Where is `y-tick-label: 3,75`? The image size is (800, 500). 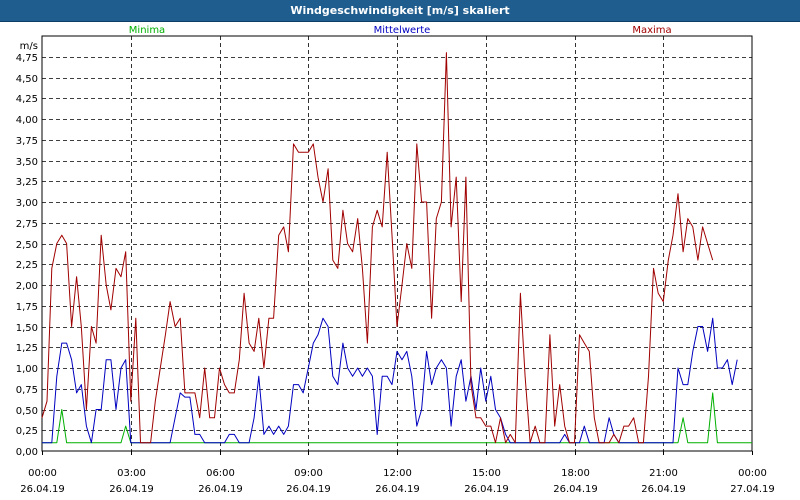
y-tick-label: 3,75 is located at coordinates (27, 141).